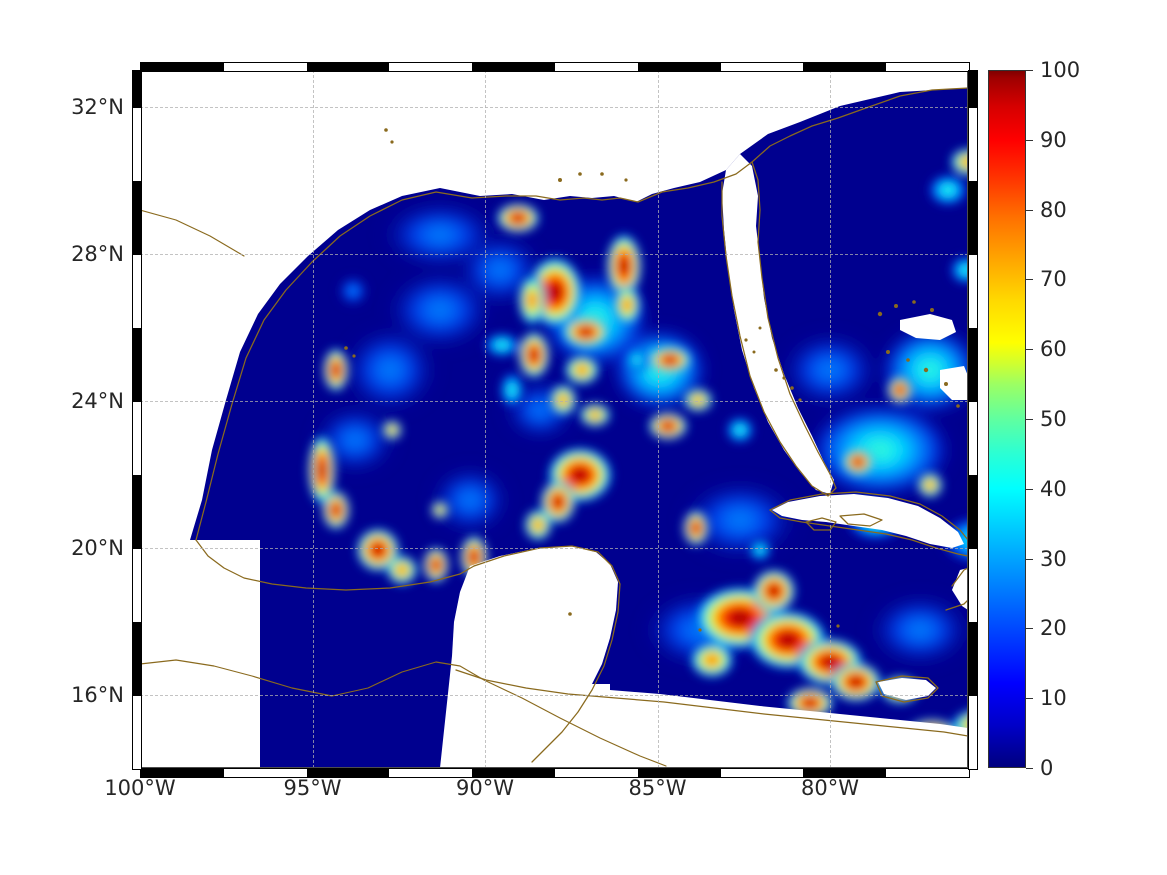 This screenshot has width=1167, height=875. What do you see at coordinates (830, 788) in the screenshot?
I see `x-tick-label-80w: 80°W` at bounding box center [830, 788].